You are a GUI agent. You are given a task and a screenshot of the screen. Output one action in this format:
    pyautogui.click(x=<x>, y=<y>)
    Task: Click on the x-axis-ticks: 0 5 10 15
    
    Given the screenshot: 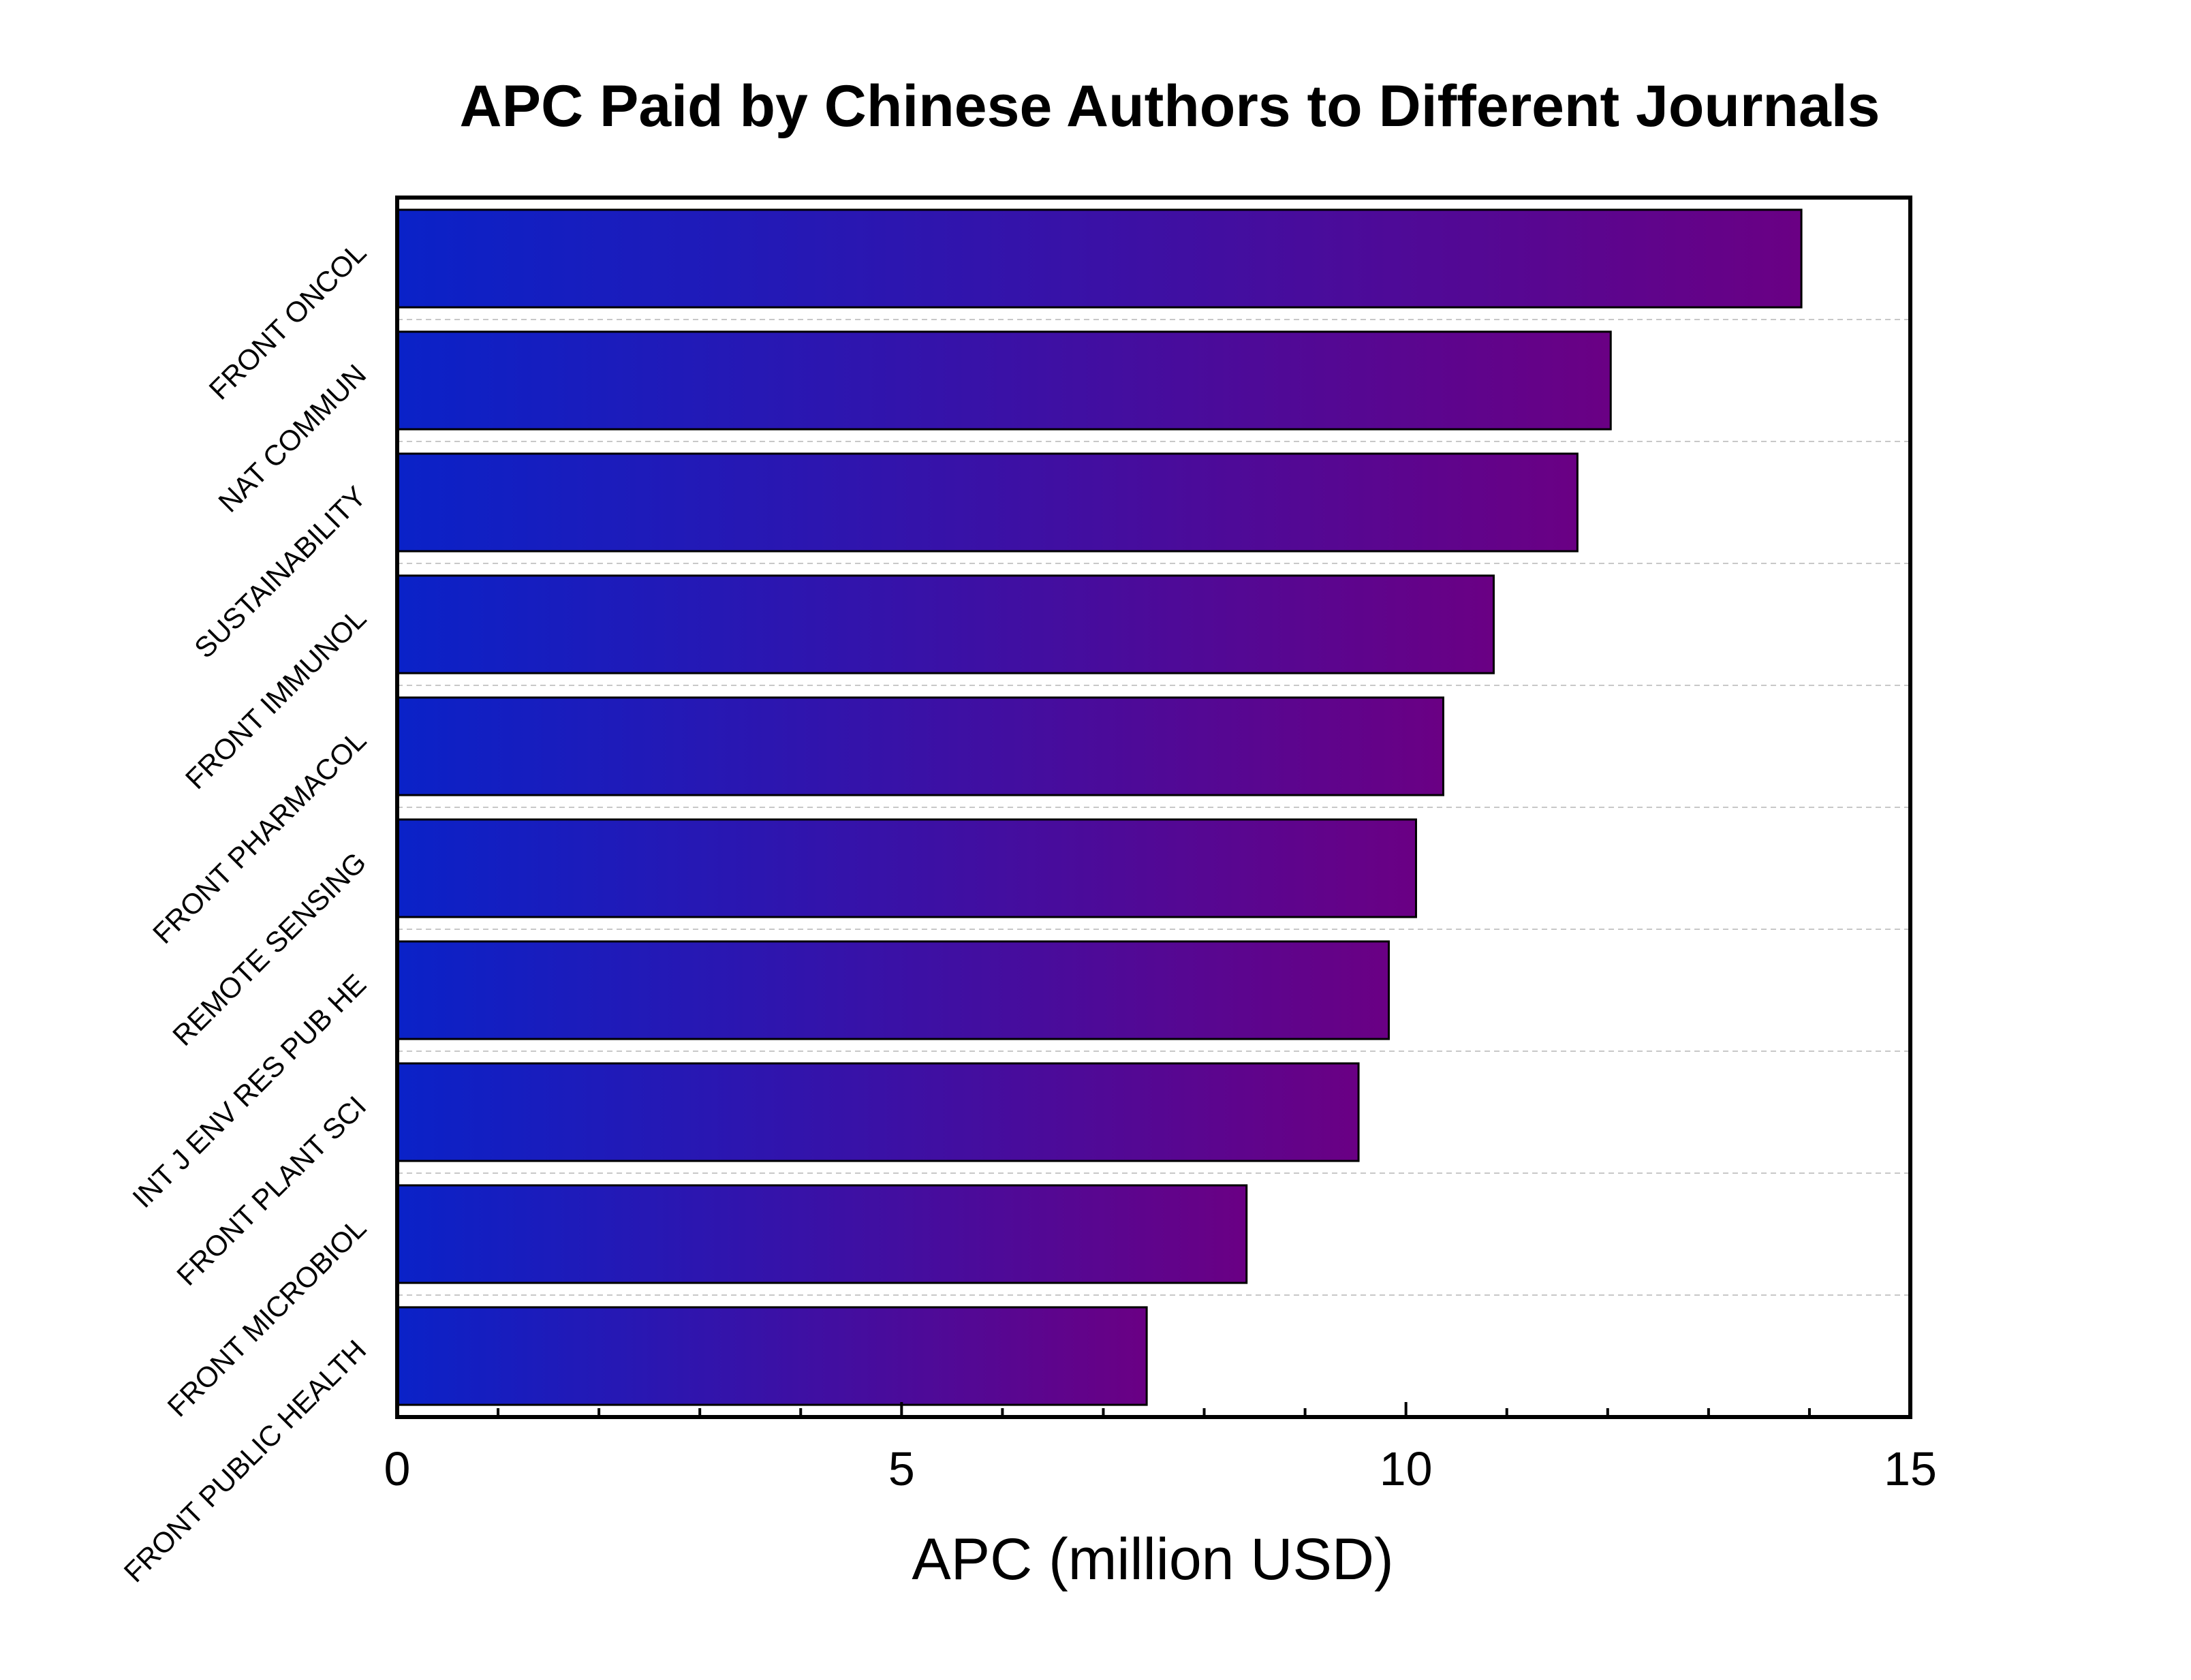 What is the action you would take?
    pyautogui.click(x=1160, y=1448)
    